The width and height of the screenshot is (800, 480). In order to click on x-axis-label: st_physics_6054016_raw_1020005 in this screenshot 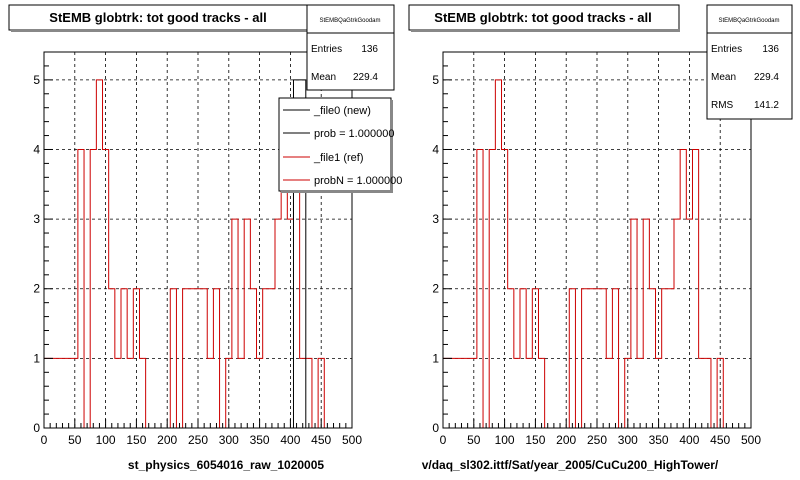, I will do `click(226, 465)`.